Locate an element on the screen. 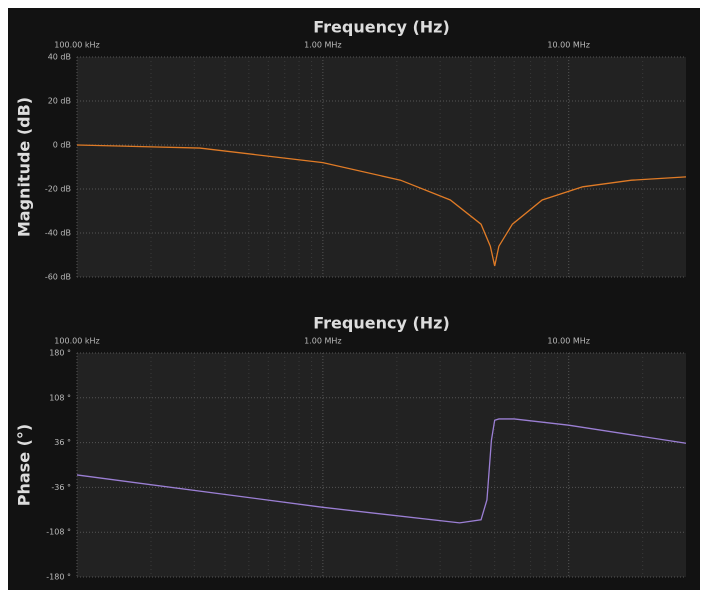  y-axis-label: Magnitude (dB) is located at coordinates (24, 167).